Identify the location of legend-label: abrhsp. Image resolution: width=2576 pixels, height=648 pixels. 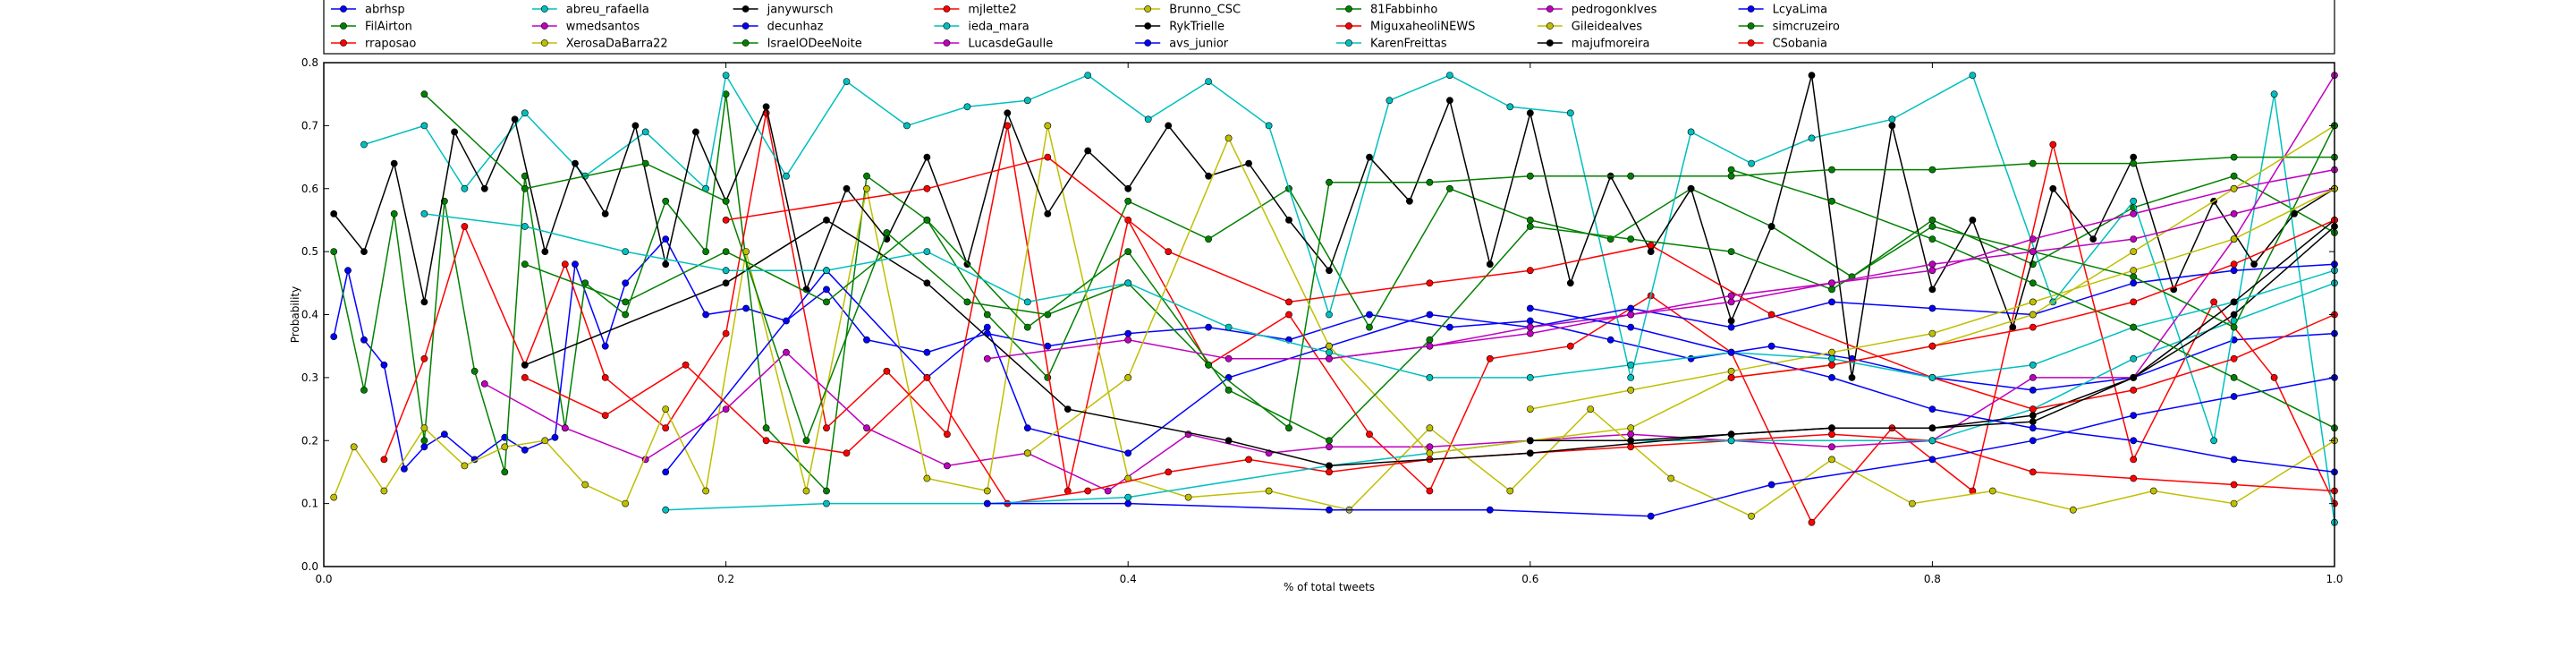
(385, 11).